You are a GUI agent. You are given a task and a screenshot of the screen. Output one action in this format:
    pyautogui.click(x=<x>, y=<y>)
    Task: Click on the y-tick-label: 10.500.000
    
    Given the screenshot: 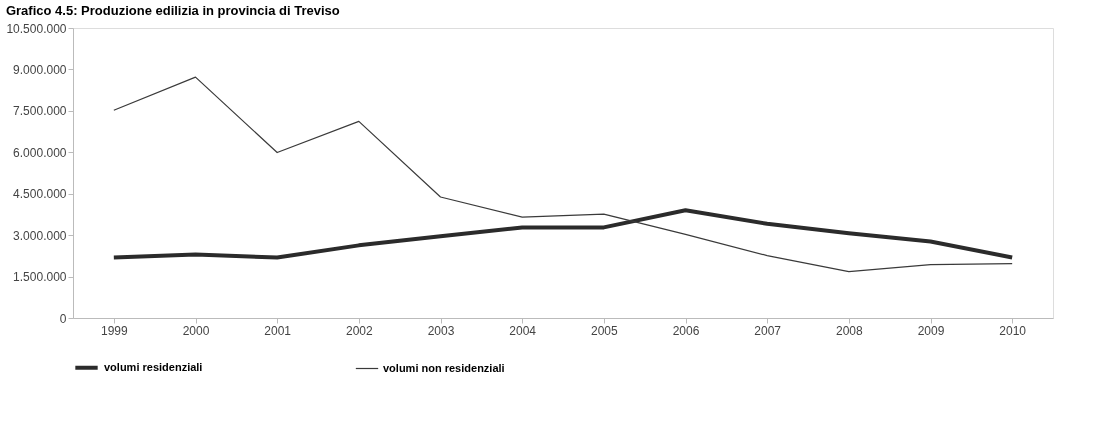 What is the action you would take?
    pyautogui.click(x=36, y=28)
    